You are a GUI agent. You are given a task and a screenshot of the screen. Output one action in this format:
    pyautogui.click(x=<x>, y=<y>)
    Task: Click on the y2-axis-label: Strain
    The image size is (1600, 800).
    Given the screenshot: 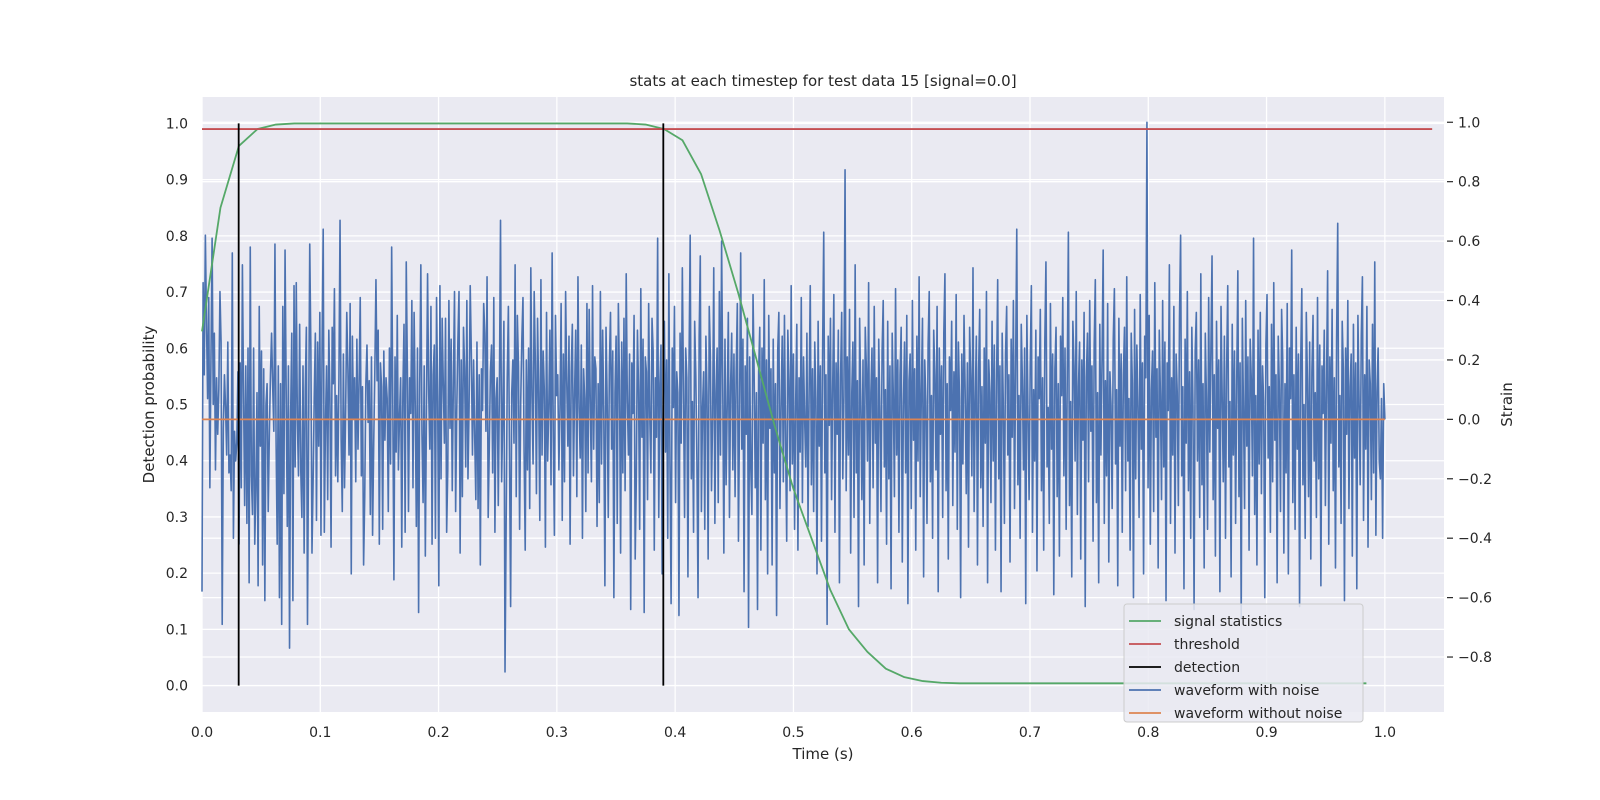 What is the action you would take?
    pyautogui.click(x=1507, y=404)
    